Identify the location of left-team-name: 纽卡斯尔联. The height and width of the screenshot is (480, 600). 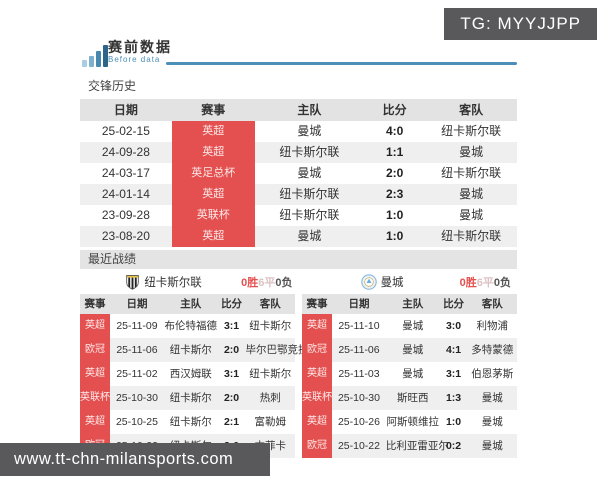
(173, 282).